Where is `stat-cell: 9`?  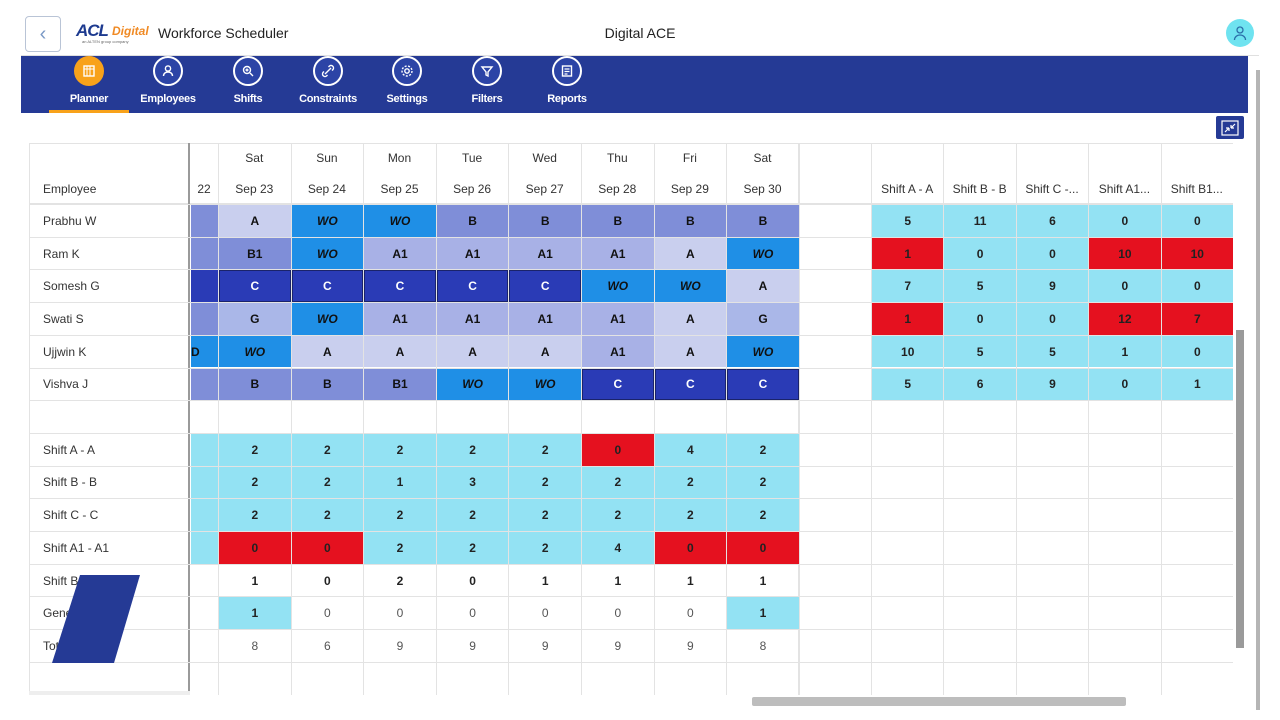 stat-cell: 9 is located at coordinates (1052, 384).